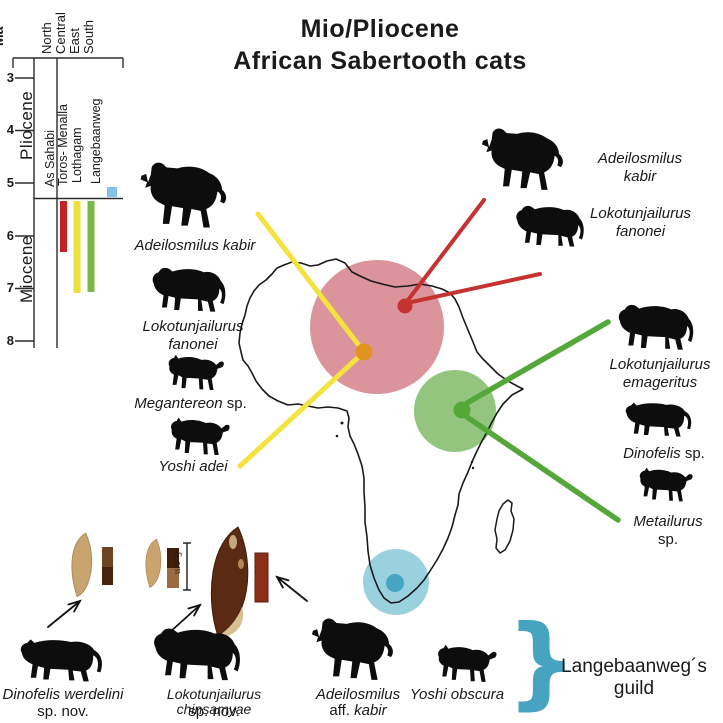 This screenshot has height=723, width=723. Describe the element at coordinates (473, 288) in the screenshot. I see `pointer-line-red-lower` at that location.